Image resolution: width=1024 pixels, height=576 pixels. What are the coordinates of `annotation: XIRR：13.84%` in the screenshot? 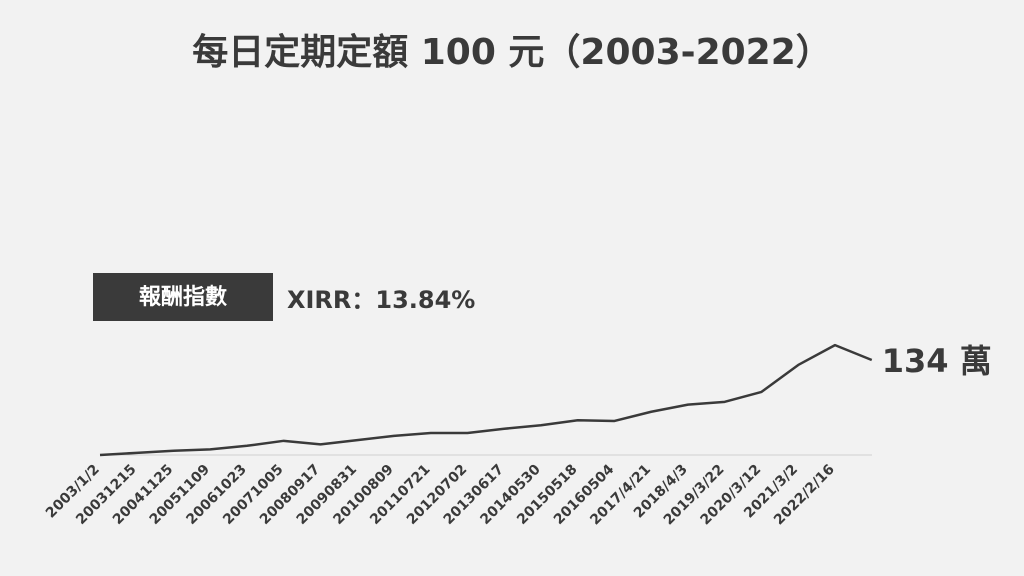 It's located at (381, 300).